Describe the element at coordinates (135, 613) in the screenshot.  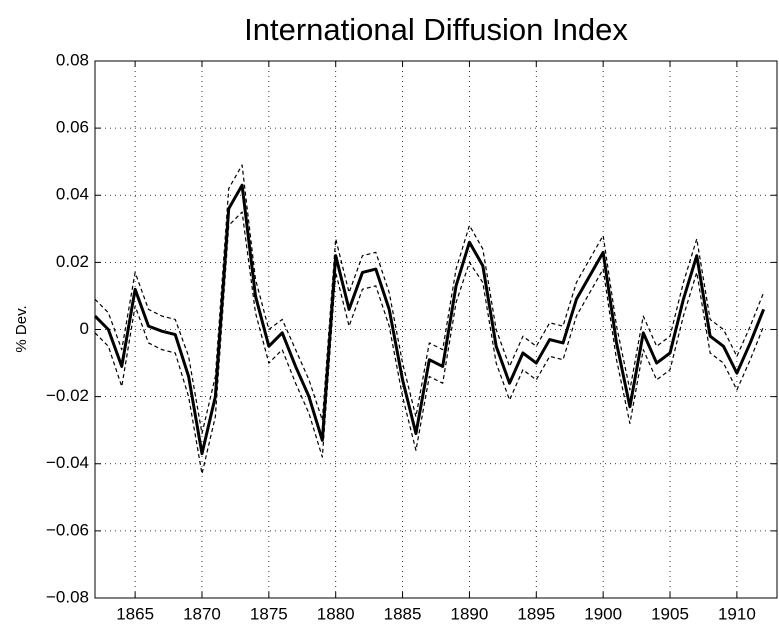
I see `x-tick-label: 1865` at that location.